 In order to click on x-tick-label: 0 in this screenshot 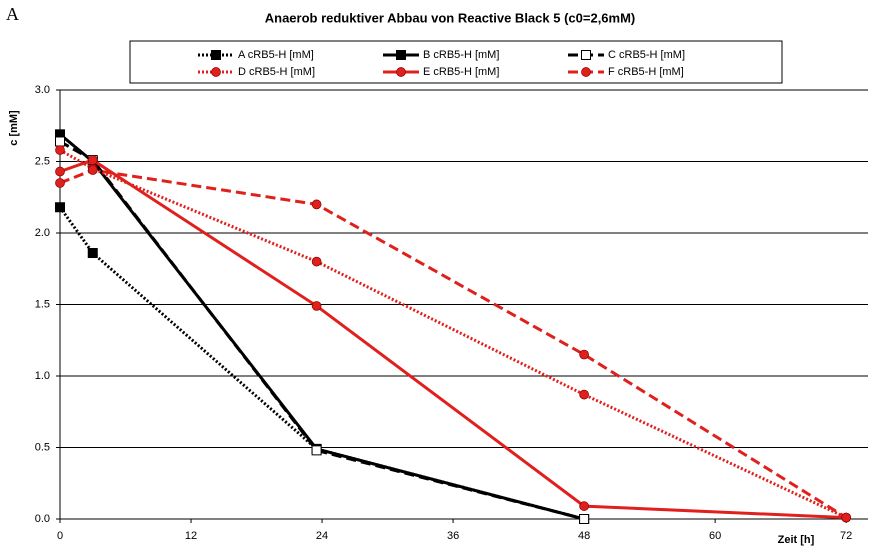, I will do `click(60, 536)`.